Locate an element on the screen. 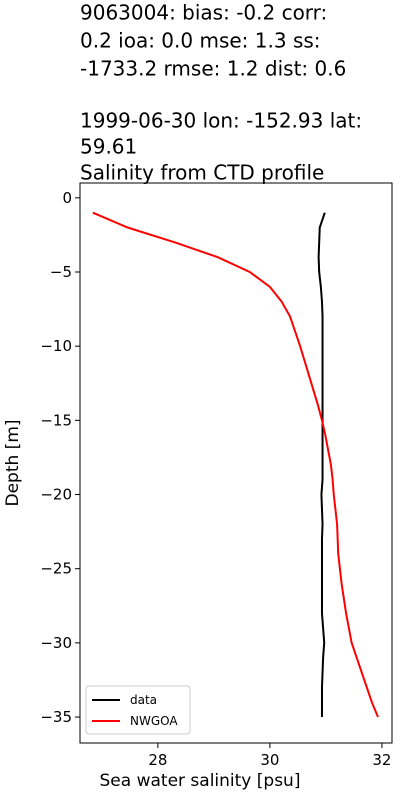 This screenshot has height=800, width=400. x-tick-label: 32 is located at coordinates (381, 760).